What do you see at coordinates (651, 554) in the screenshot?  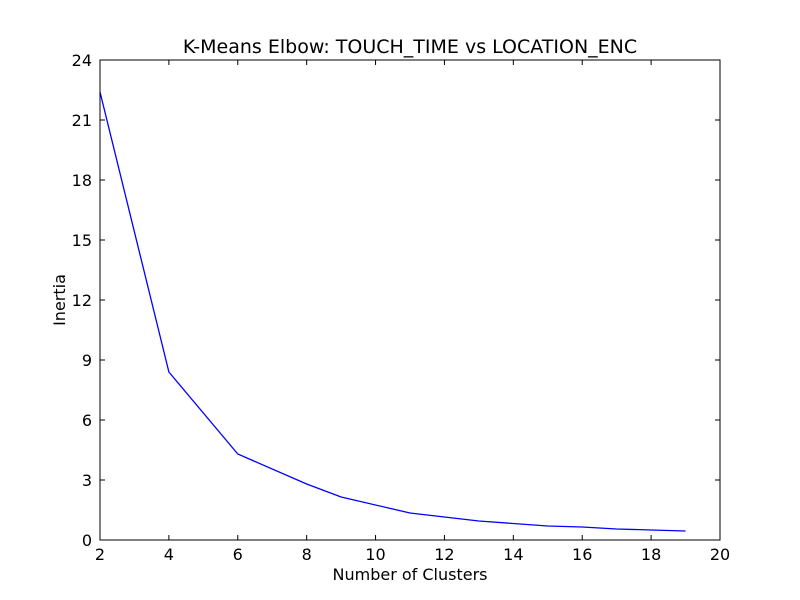 I see `x-tick-label: 18` at bounding box center [651, 554].